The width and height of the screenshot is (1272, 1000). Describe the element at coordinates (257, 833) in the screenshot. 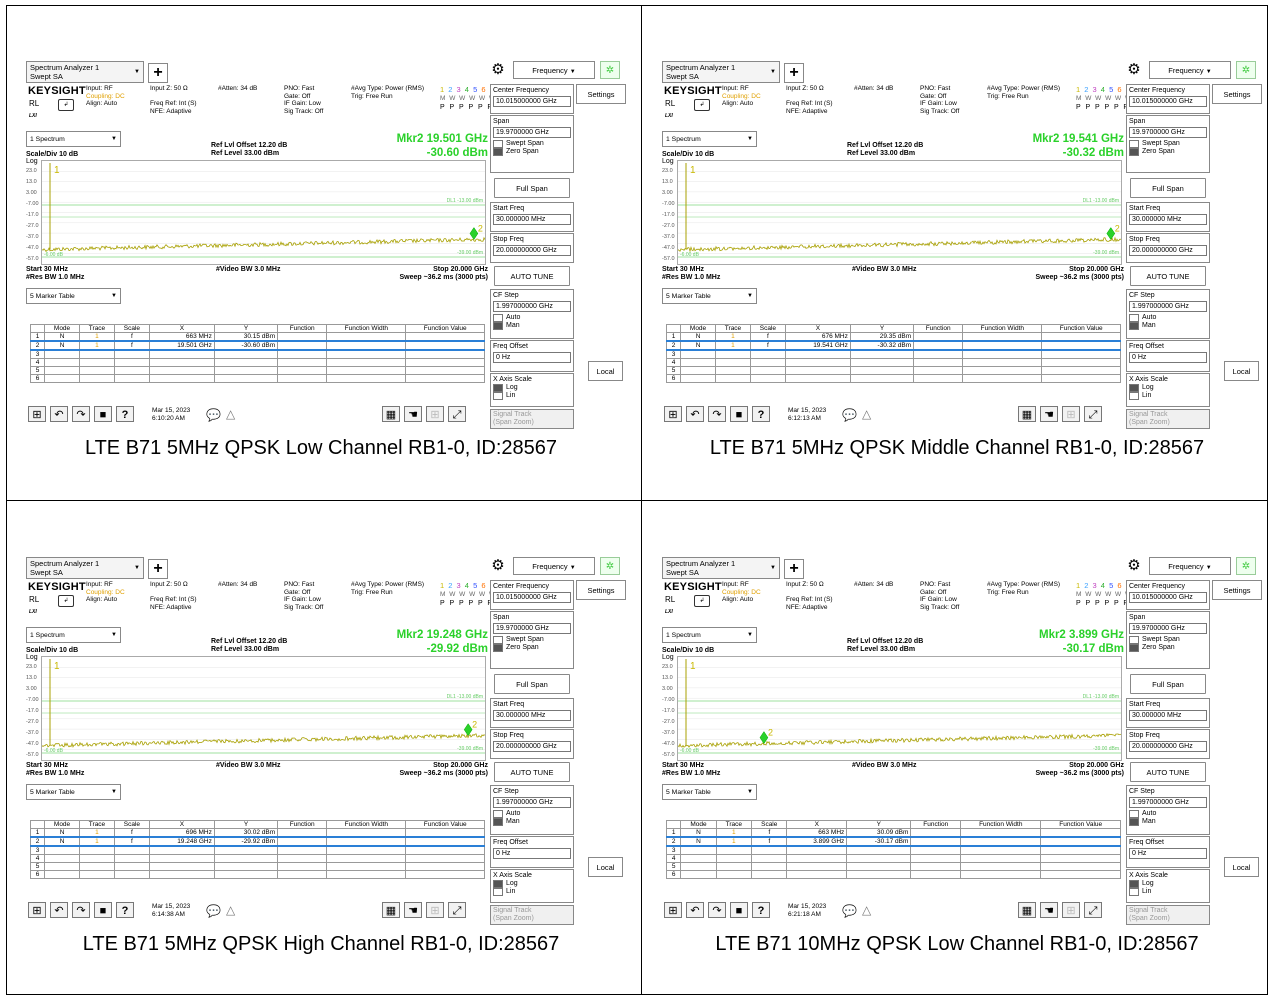

I see `table-row: 1 N 1 f 696 MHz 30.02 dBm` at that location.